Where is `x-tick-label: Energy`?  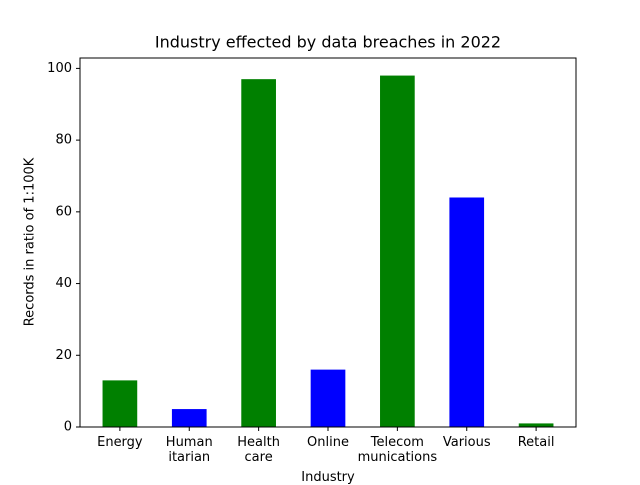 x-tick-label: Energy is located at coordinates (120, 442).